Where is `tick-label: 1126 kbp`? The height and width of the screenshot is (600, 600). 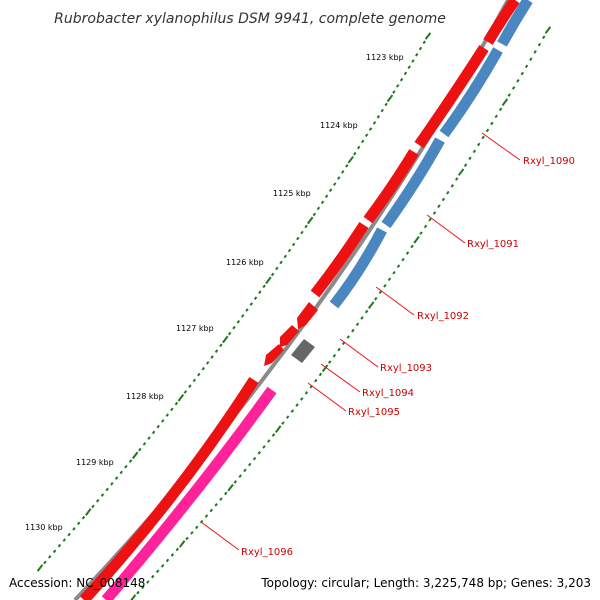 tick-label: 1126 kbp is located at coordinates (245, 262).